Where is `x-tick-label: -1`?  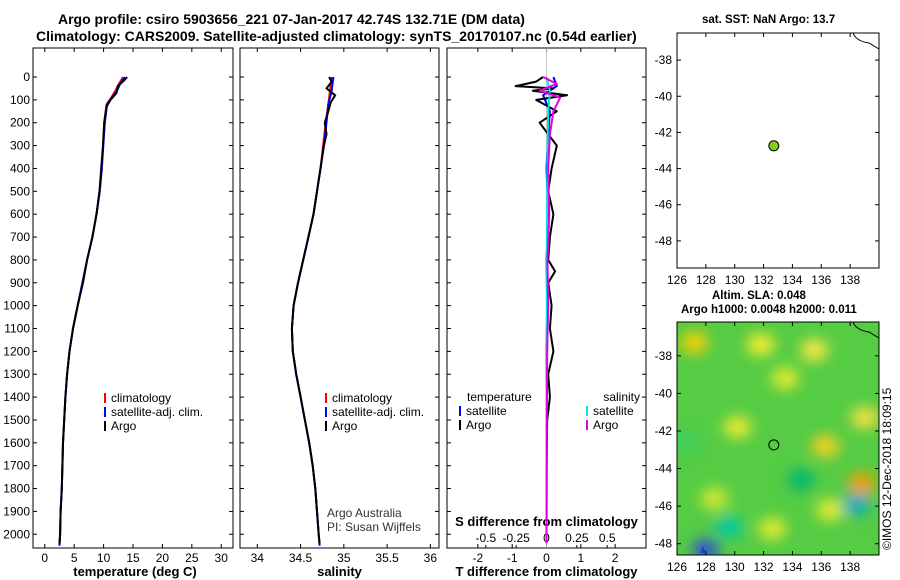 x-tick-label: -1 is located at coordinates (512, 558).